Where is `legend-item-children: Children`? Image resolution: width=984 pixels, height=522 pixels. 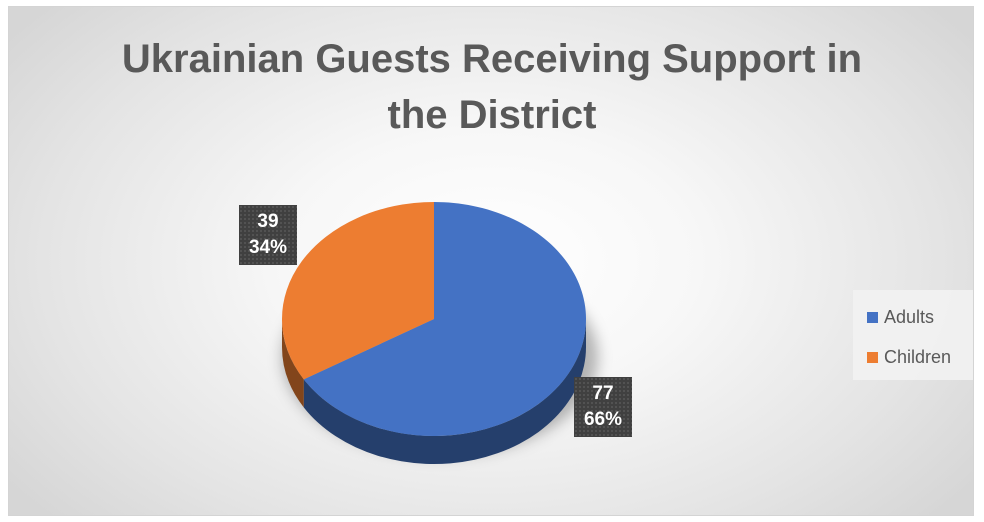 legend-item-children: Children is located at coordinates (909, 357).